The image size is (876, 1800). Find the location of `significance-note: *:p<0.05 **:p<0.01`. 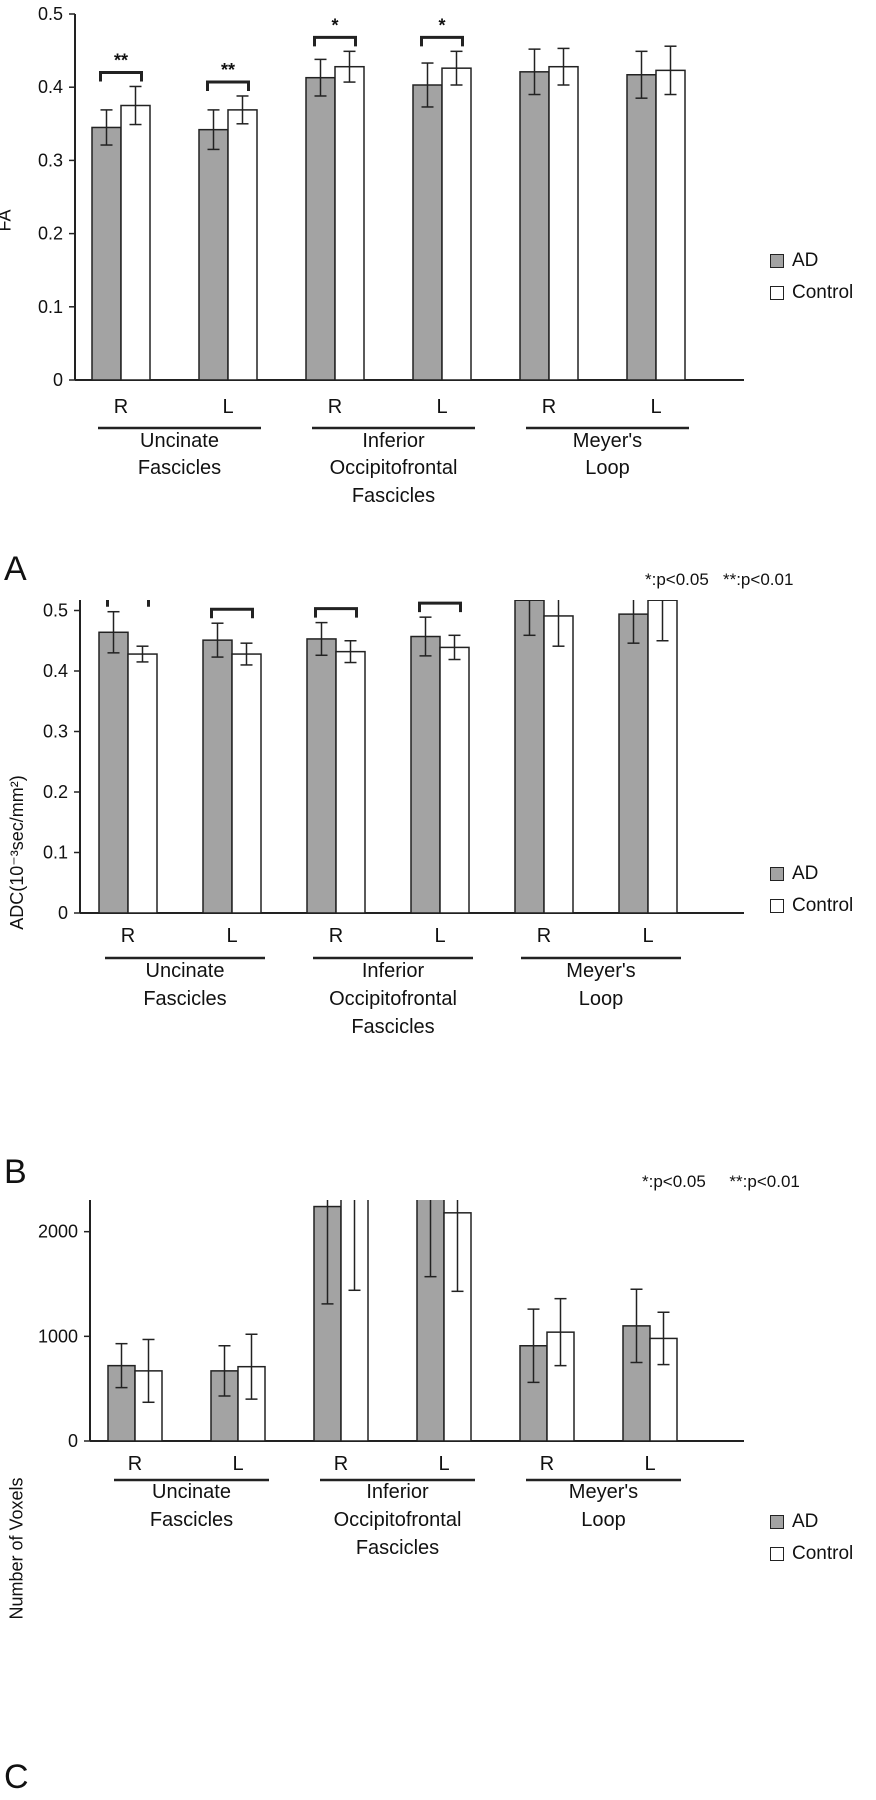

significance-note: *:p<0.05 **:p<0.01 is located at coordinates (719, 579).